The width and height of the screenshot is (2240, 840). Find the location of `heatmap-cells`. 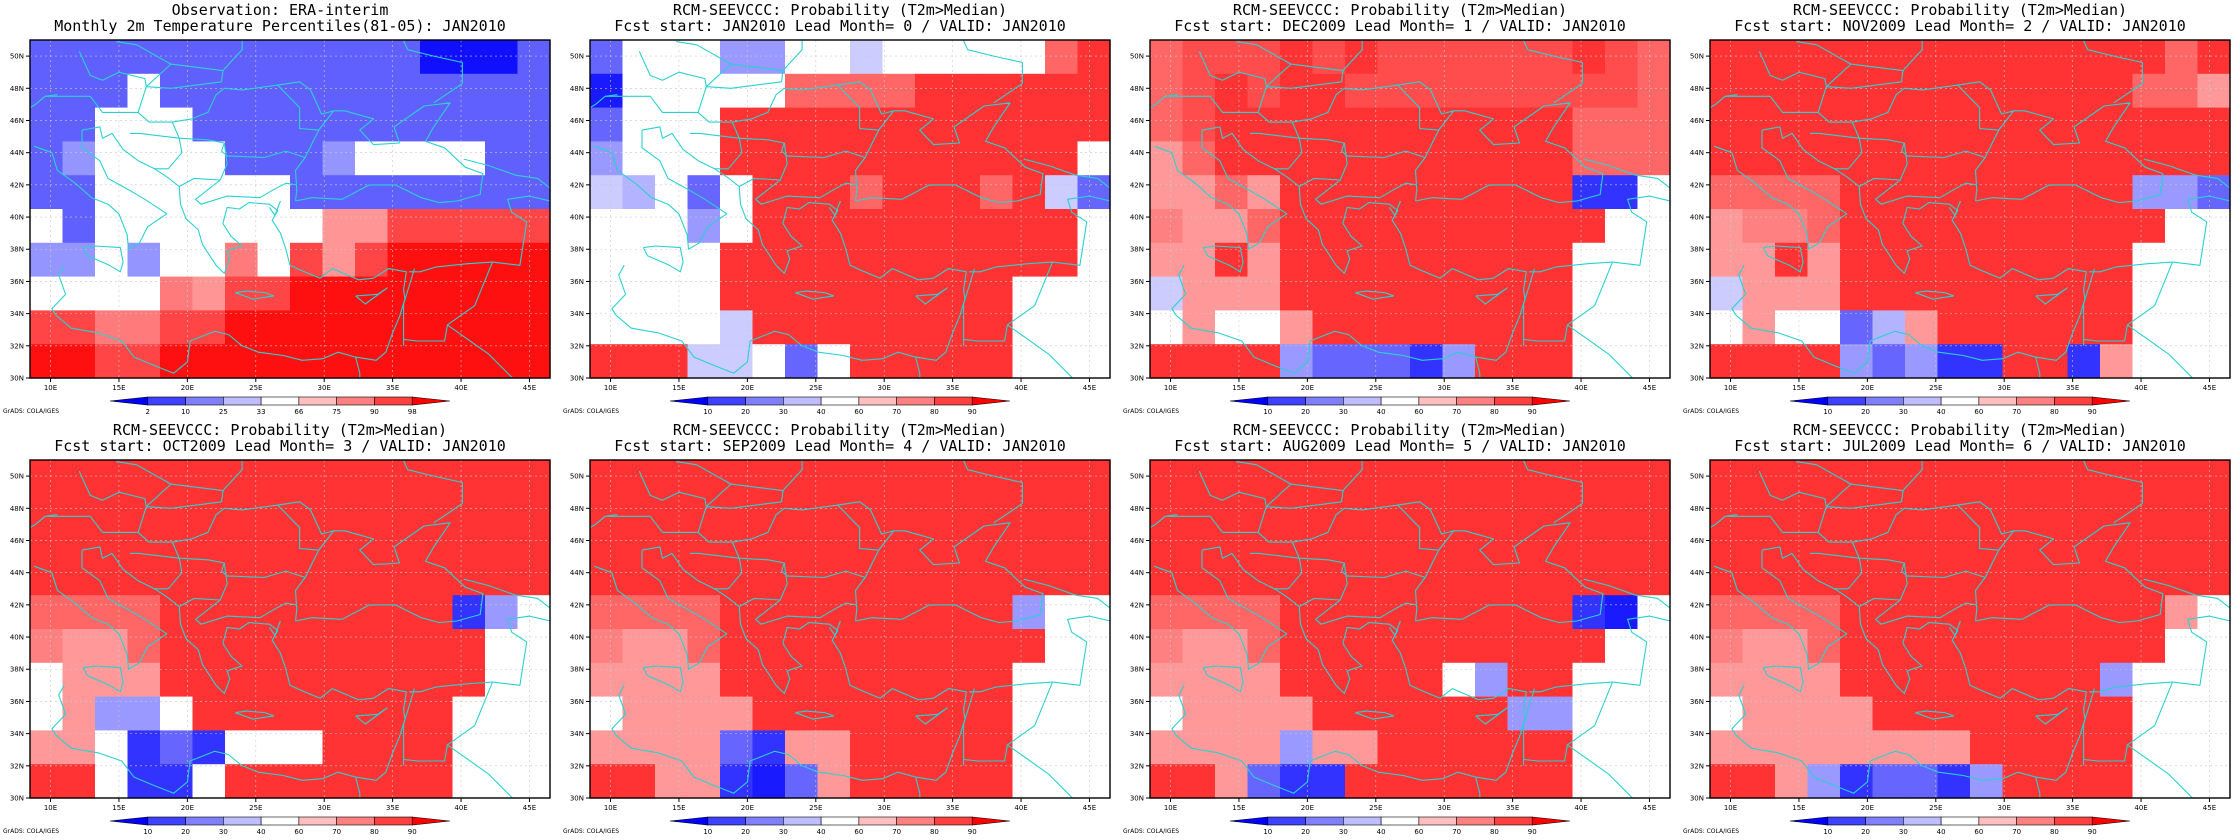

heatmap-cells is located at coordinates (850, 629).